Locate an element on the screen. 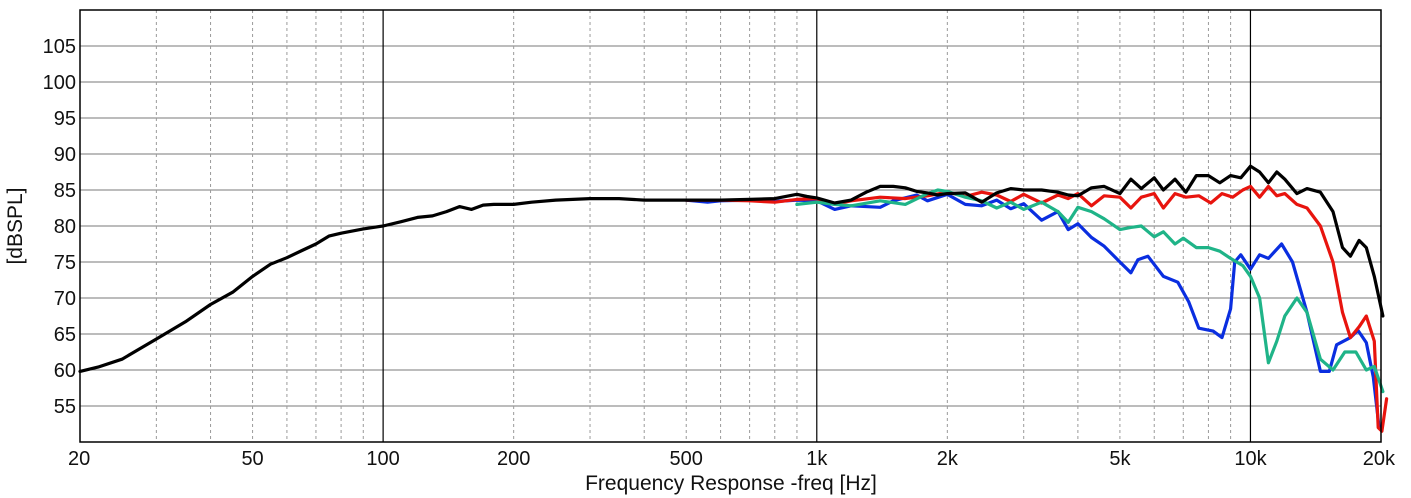 This screenshot has height=498, width=1411. x-tick-label: 1k is located at coordinates (817, 459).